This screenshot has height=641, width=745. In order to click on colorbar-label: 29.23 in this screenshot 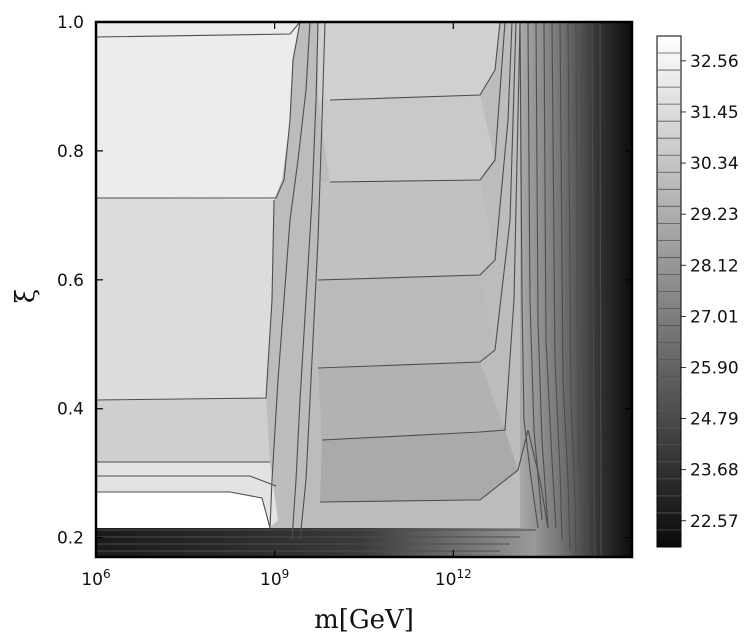, I will do `click(714, 215)`.